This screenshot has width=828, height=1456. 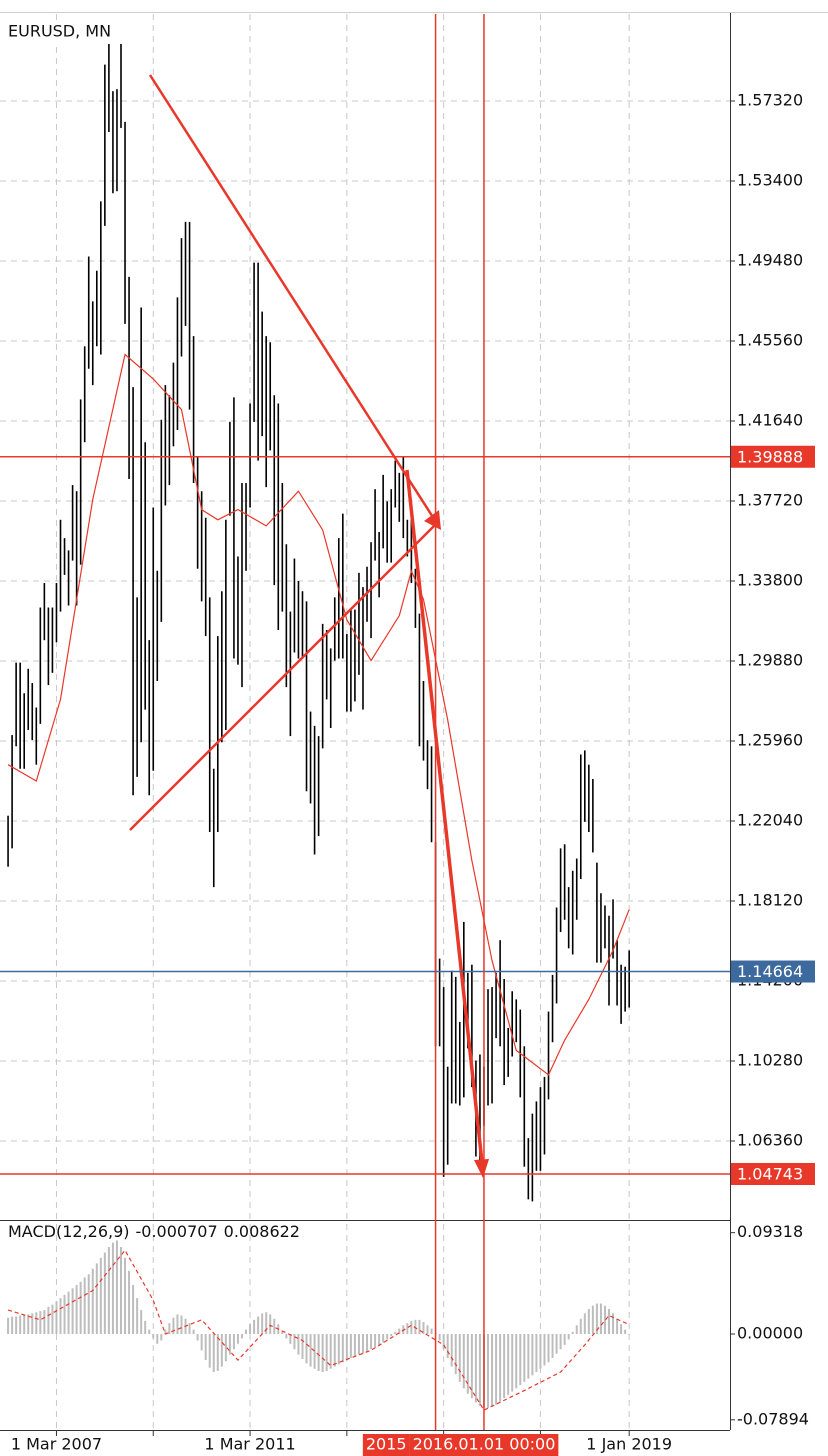 I want to click on indicator-header-part: -0.000707, so click(x=177, y=1231).